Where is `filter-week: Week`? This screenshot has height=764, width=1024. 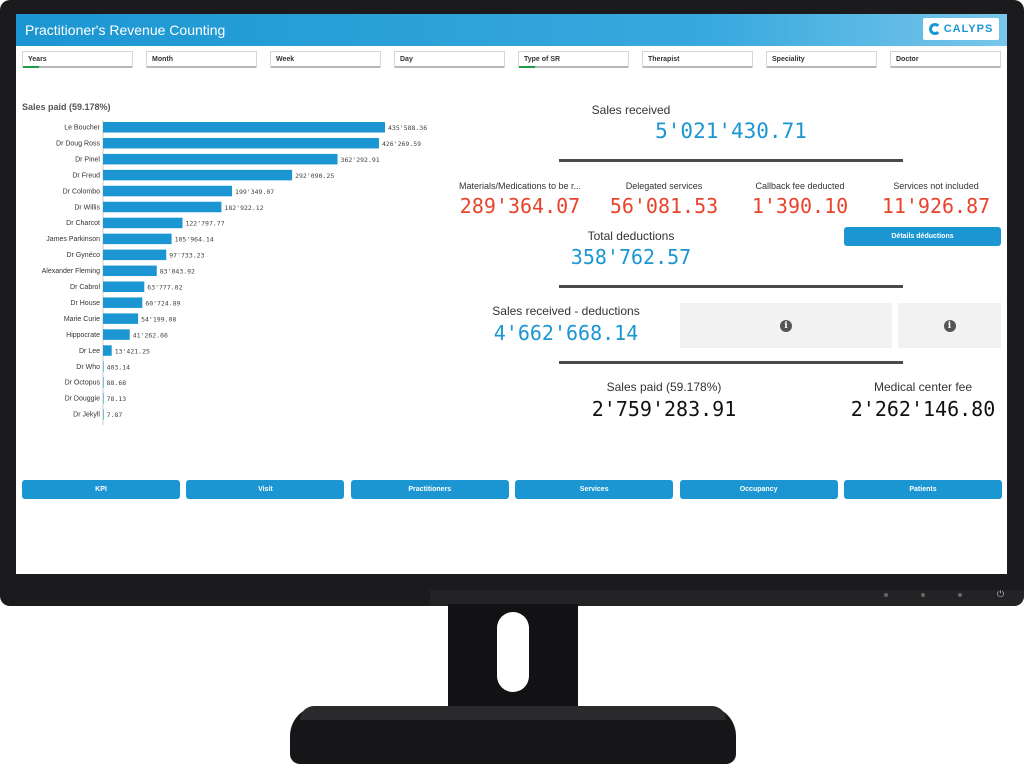 filter-week: Week is located at coordinates (325, 59).